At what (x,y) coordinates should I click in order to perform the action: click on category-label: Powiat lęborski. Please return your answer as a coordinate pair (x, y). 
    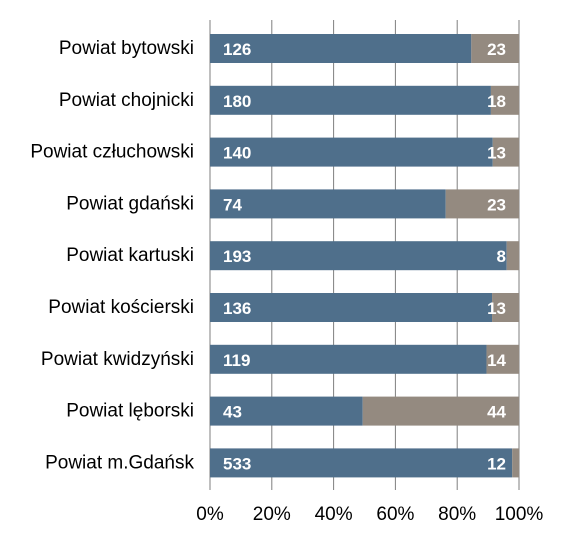
    Looking at the image, I should click on (130, 411).